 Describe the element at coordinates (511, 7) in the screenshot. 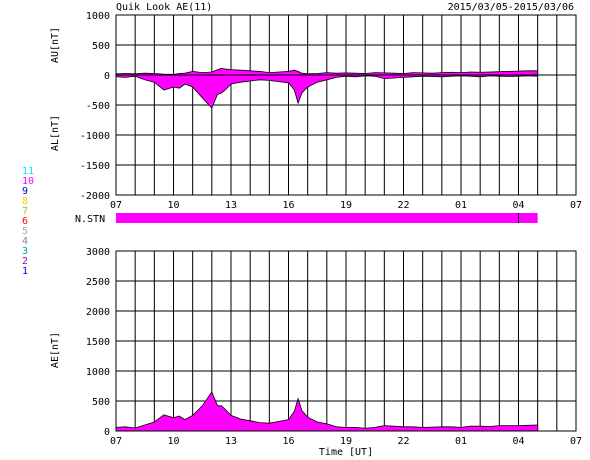

I see `date-range: 2015/03/05-2015/03/06` at that location.